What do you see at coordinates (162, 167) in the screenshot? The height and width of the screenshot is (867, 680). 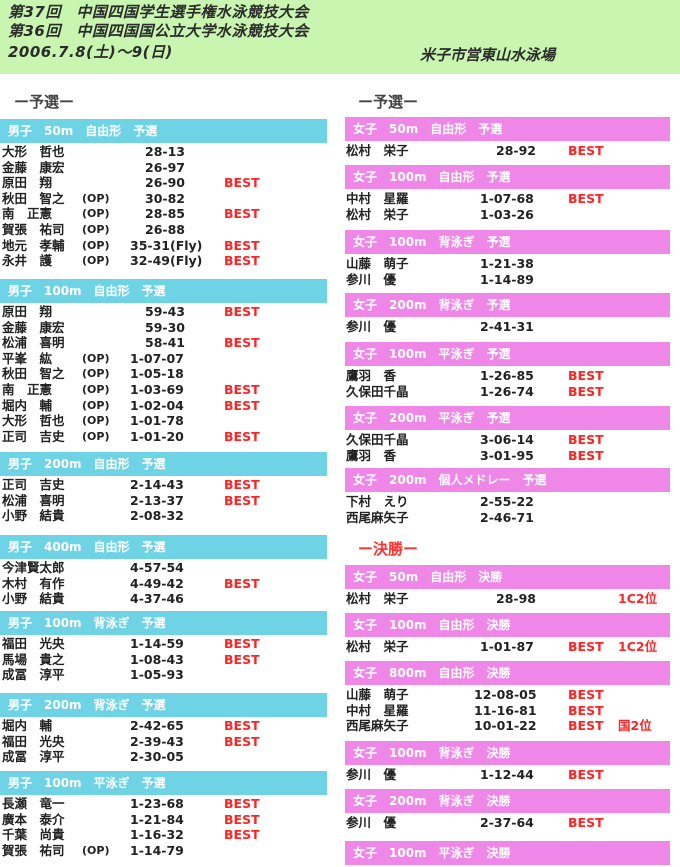 I see `result-row: 金藤 康宏 26-97` at bounding box center [162, 167].